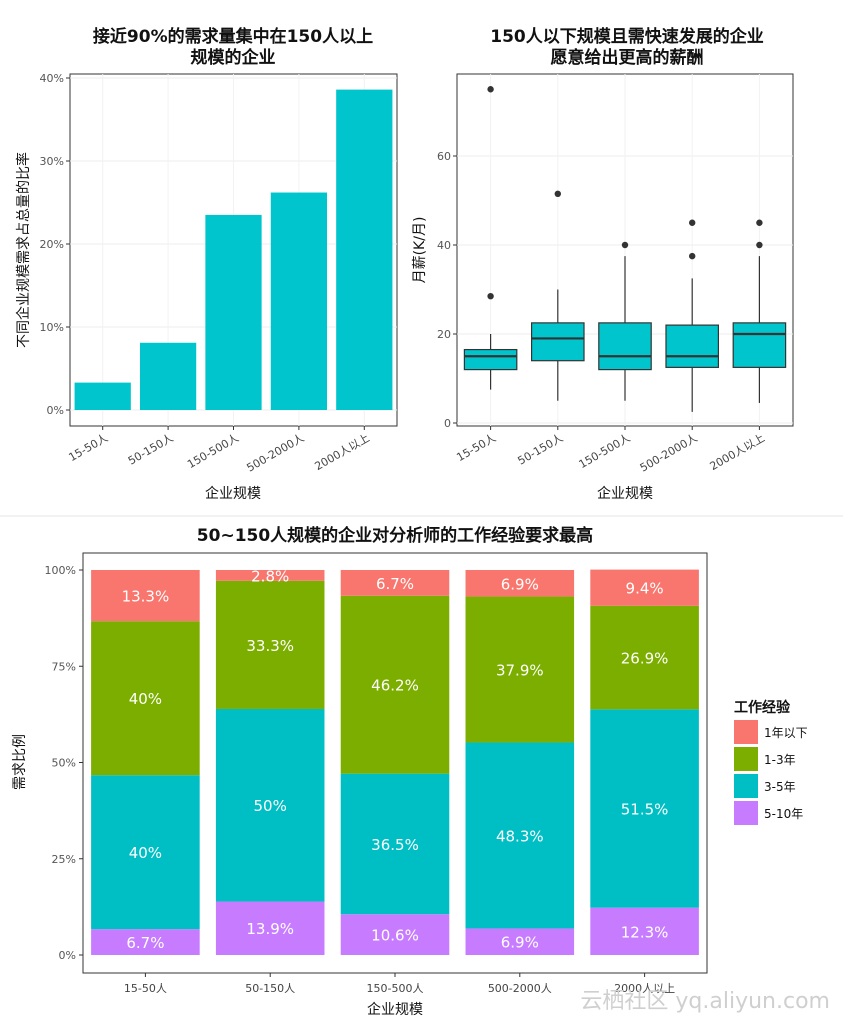 This screenshot has height=1026, width=843. I want to click on stacked-segment-label: 48.3%, so click(520, 836).